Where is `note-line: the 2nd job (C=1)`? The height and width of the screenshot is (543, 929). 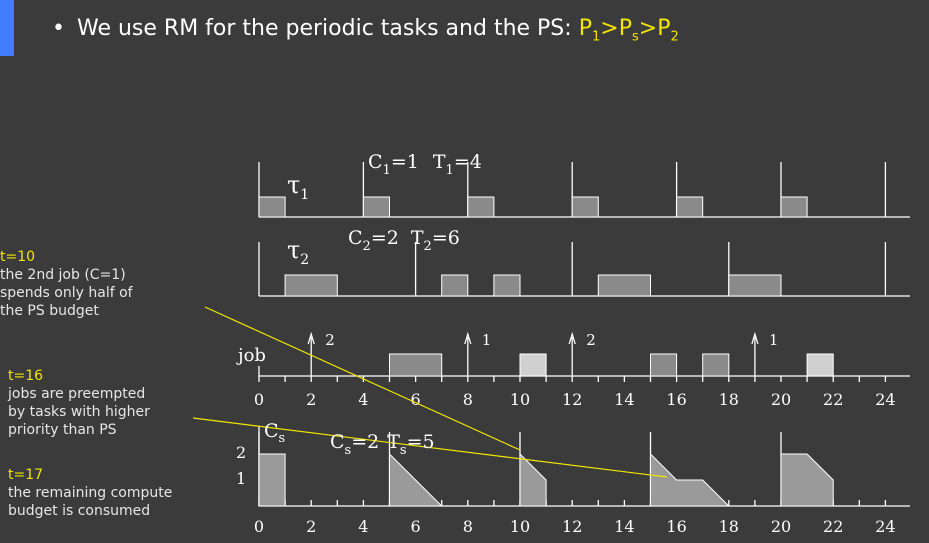
note-line: the 2nd job (C=1) is located at coordinates (63, 275).